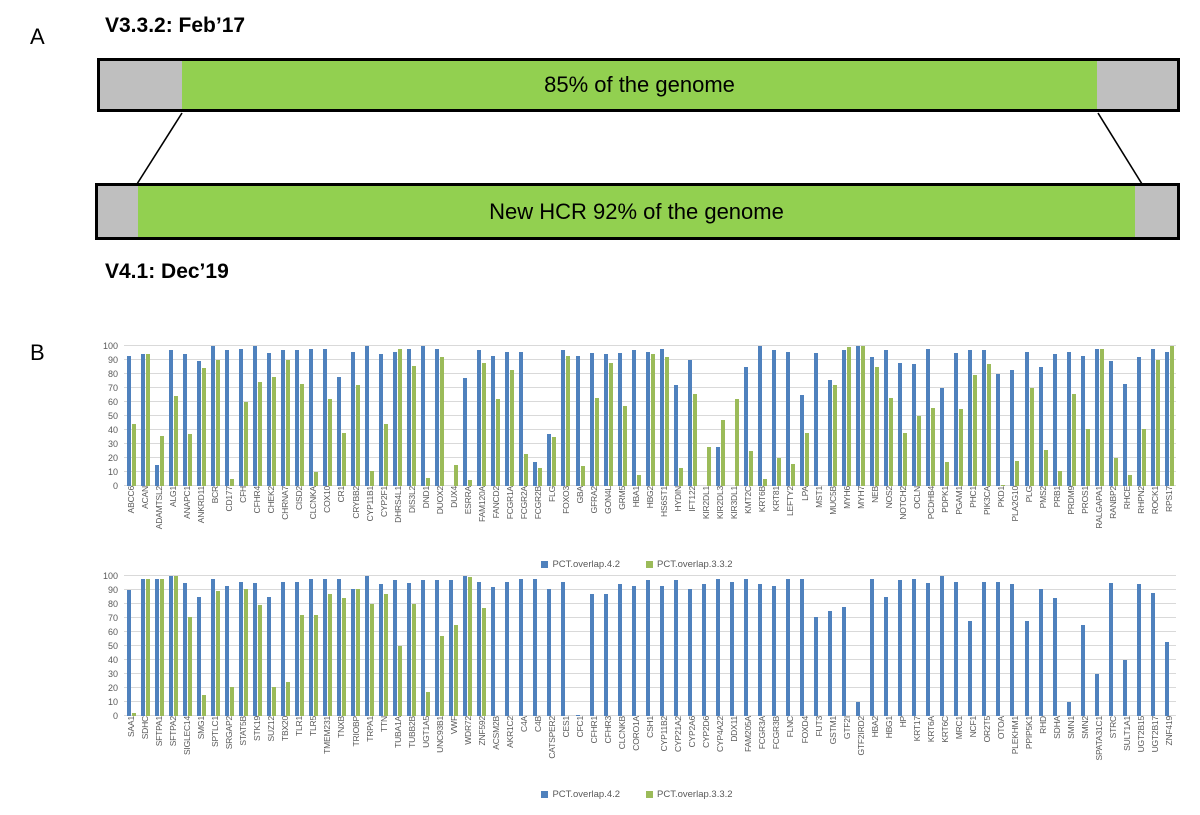 The height and width of the screenshot is (815, 1200). What do you see at coordinates (369, 729) in the screenshot?
I see `gene-label: TRPA1` at bounding box center [369, 729].